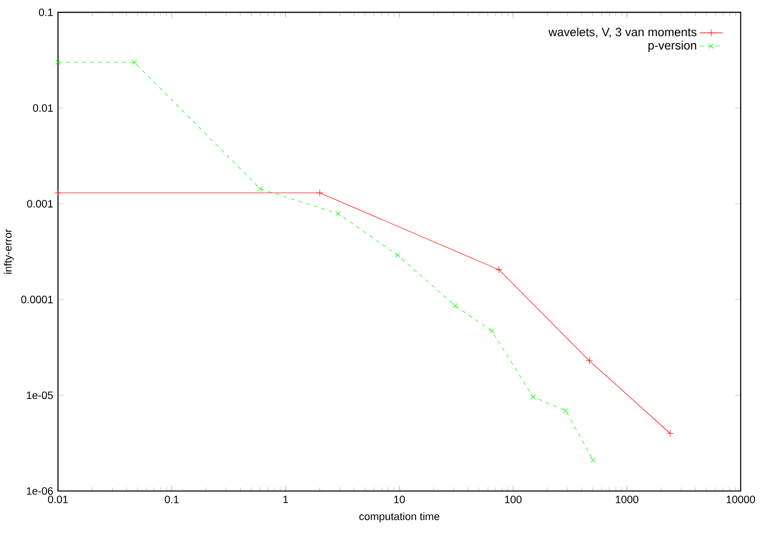 The width and height of the screenshot is (772, 541). Describe the element at coordinates (39, 396) in the screenshot. I see `y-tick-label: 1e-05` at that location.